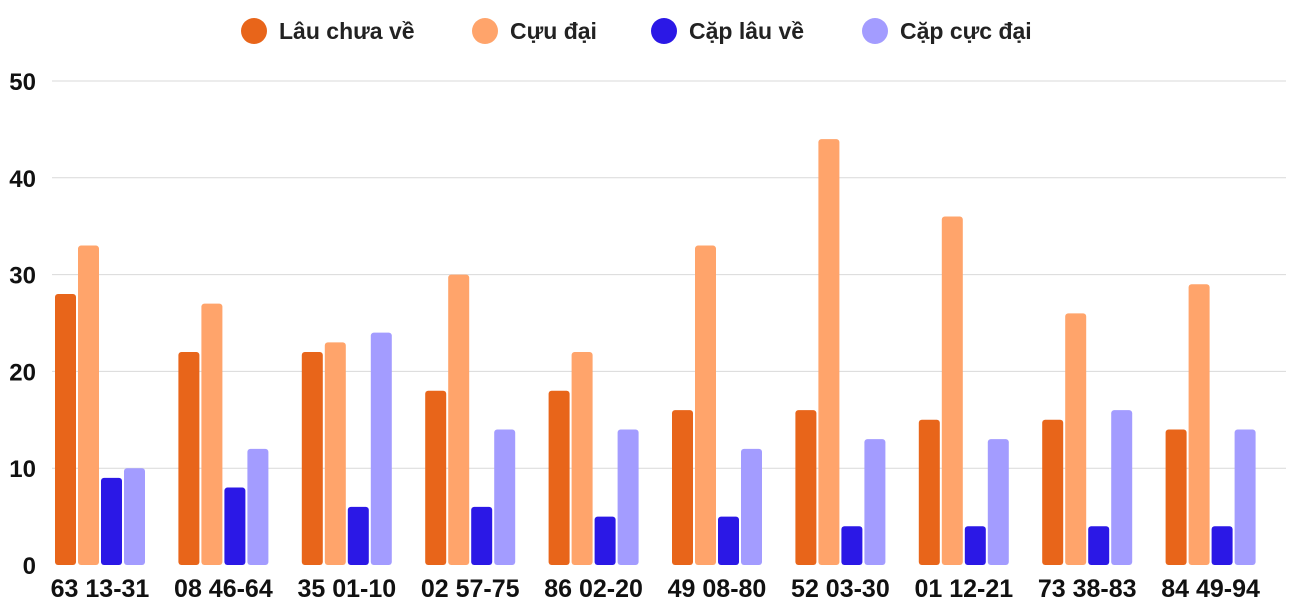  What do you see at coordinates (840, 587) in the screenshot?
I see `x-tick-label: 52 03-30` at bounding box center [840, 587].